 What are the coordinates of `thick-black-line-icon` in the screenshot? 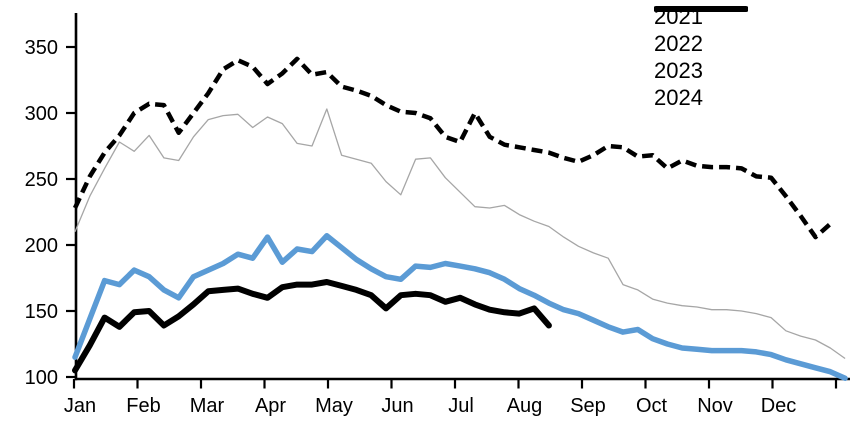 It's located at (701, 9).